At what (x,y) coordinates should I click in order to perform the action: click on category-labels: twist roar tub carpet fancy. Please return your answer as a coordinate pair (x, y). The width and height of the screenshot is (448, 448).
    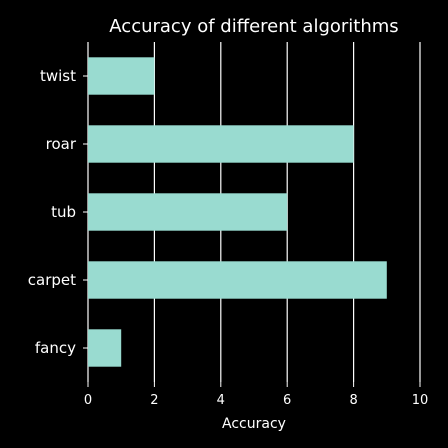
    Looking at the image, I should click on (58, 212).